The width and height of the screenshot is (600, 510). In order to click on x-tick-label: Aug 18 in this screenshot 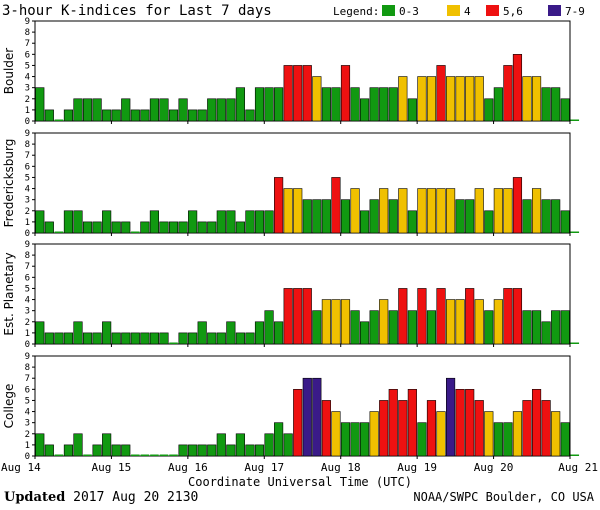, I will do `click(341, 467)`.